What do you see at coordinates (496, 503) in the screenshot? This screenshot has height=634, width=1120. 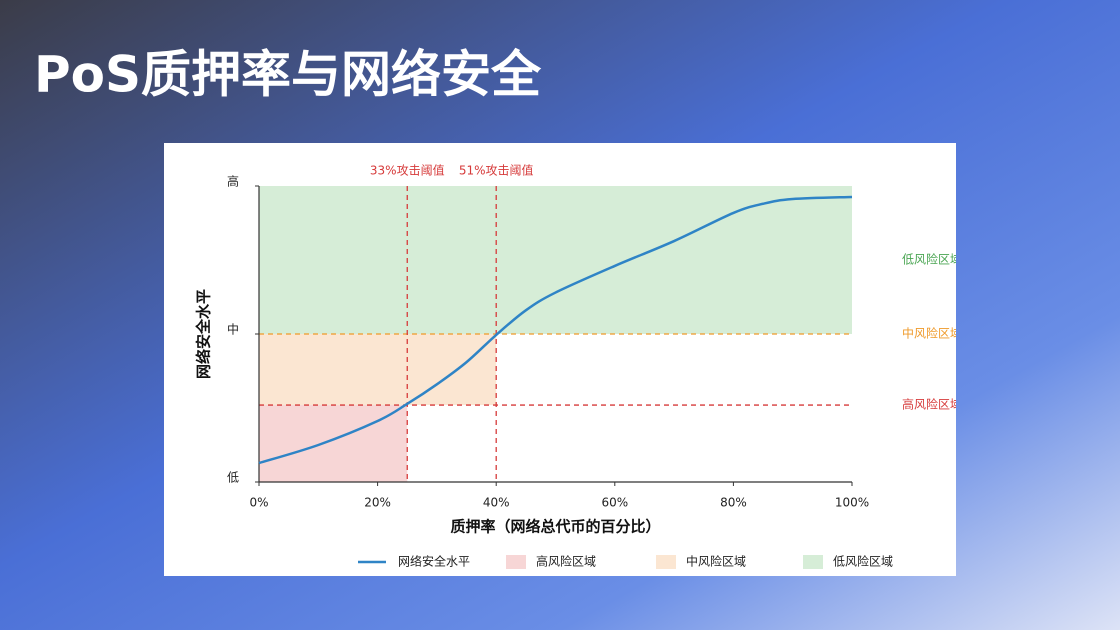 I see `x-tick-label: 40%` at bounding box center [496, 503].